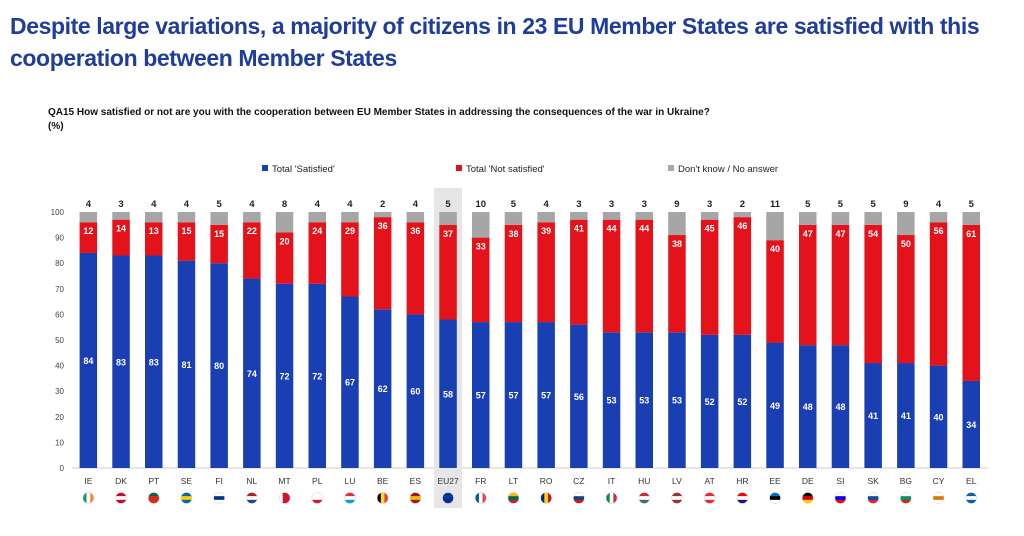  What do you see at coordinates (480, 481) in the screenshot?
I see `x-tick-label: FR` at bounding box center [480, 481].